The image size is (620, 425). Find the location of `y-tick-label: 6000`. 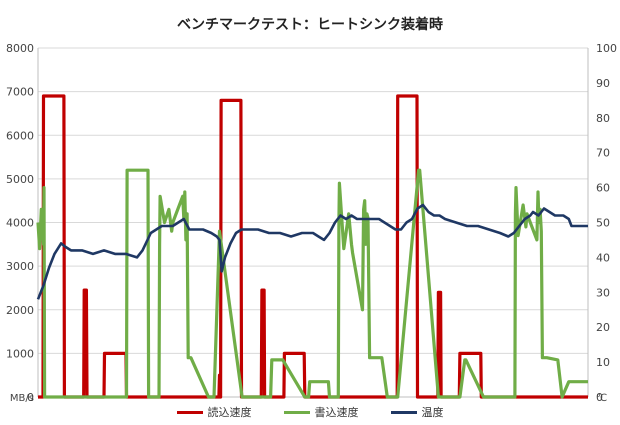

y-tick-label: 6000 is located at coordinates (20, 135).